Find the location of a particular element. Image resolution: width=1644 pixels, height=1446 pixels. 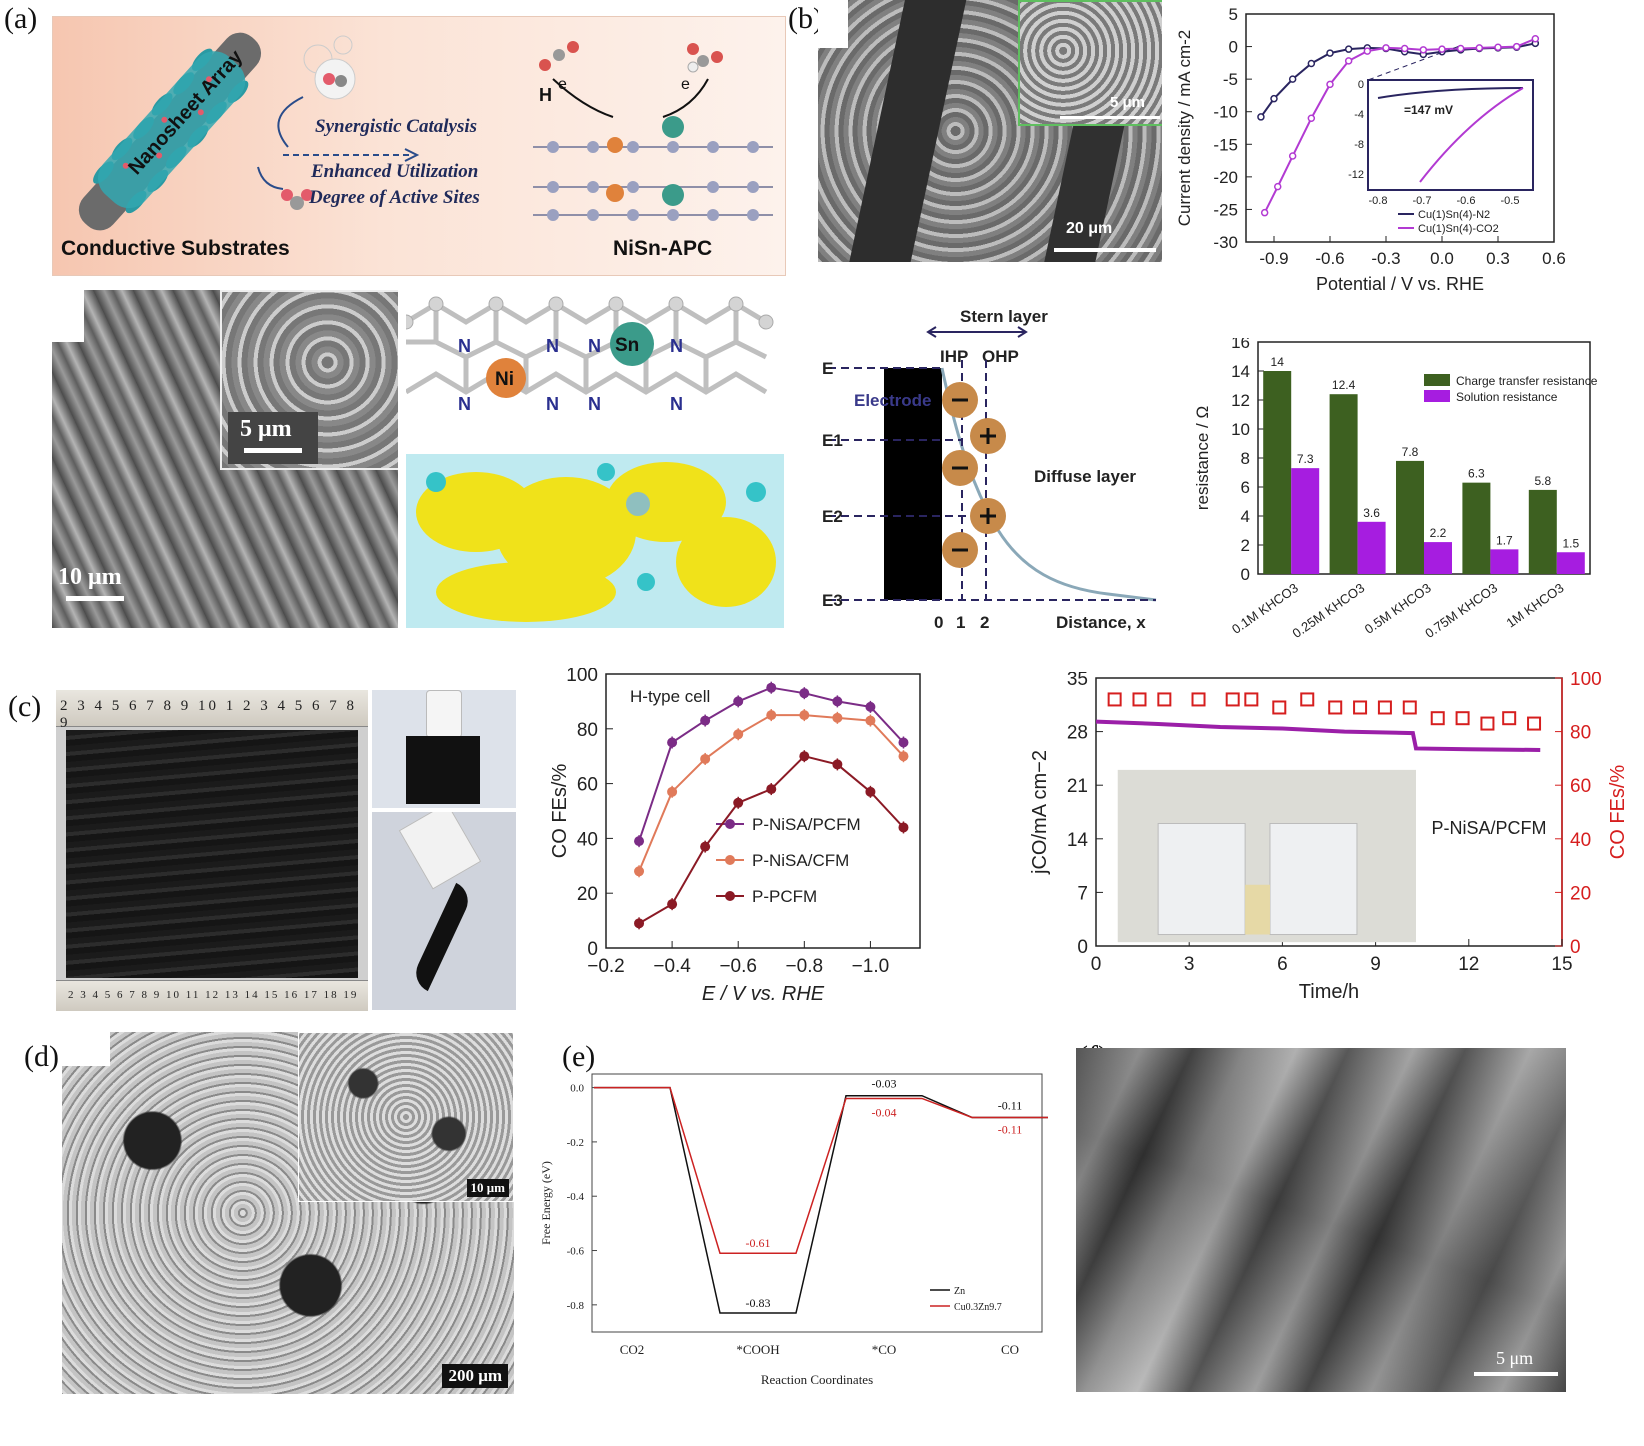

panel-b-sem-image: 5 μm 20 μm is located at coordinates (990, 131).